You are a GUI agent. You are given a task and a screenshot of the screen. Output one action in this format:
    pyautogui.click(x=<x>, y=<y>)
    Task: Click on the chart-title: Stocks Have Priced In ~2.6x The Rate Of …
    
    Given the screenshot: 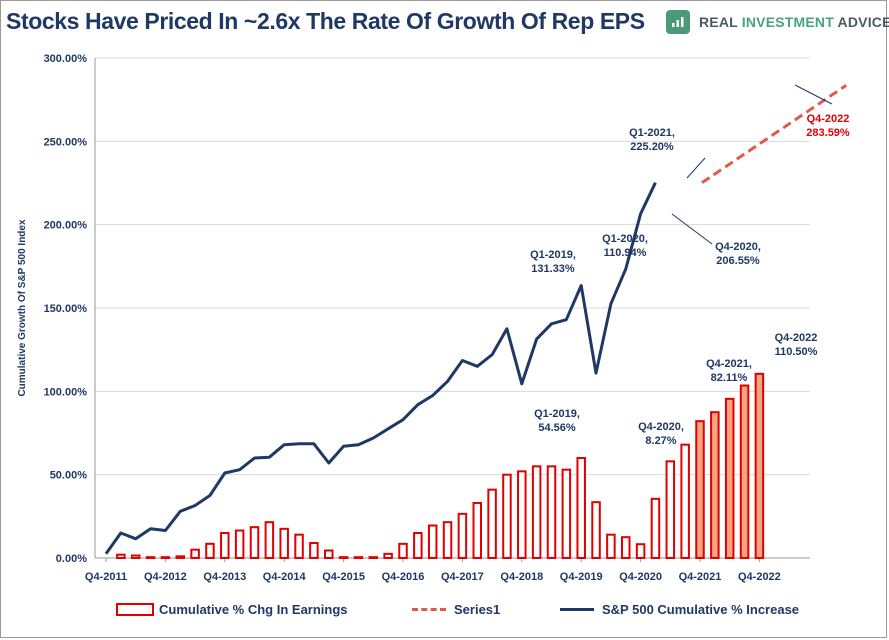 What is the action you would take?
    pyautogui.click(x=325, y=21)
    